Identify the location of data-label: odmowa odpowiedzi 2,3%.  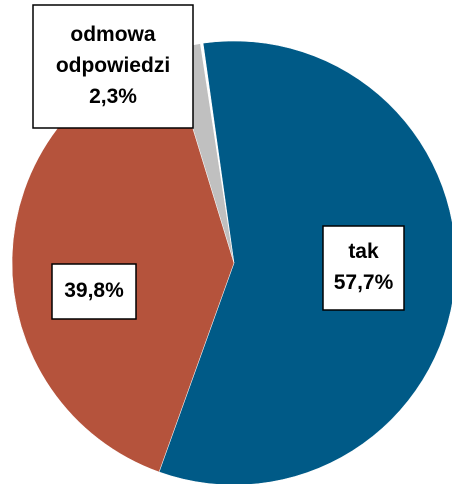
(113, 66).